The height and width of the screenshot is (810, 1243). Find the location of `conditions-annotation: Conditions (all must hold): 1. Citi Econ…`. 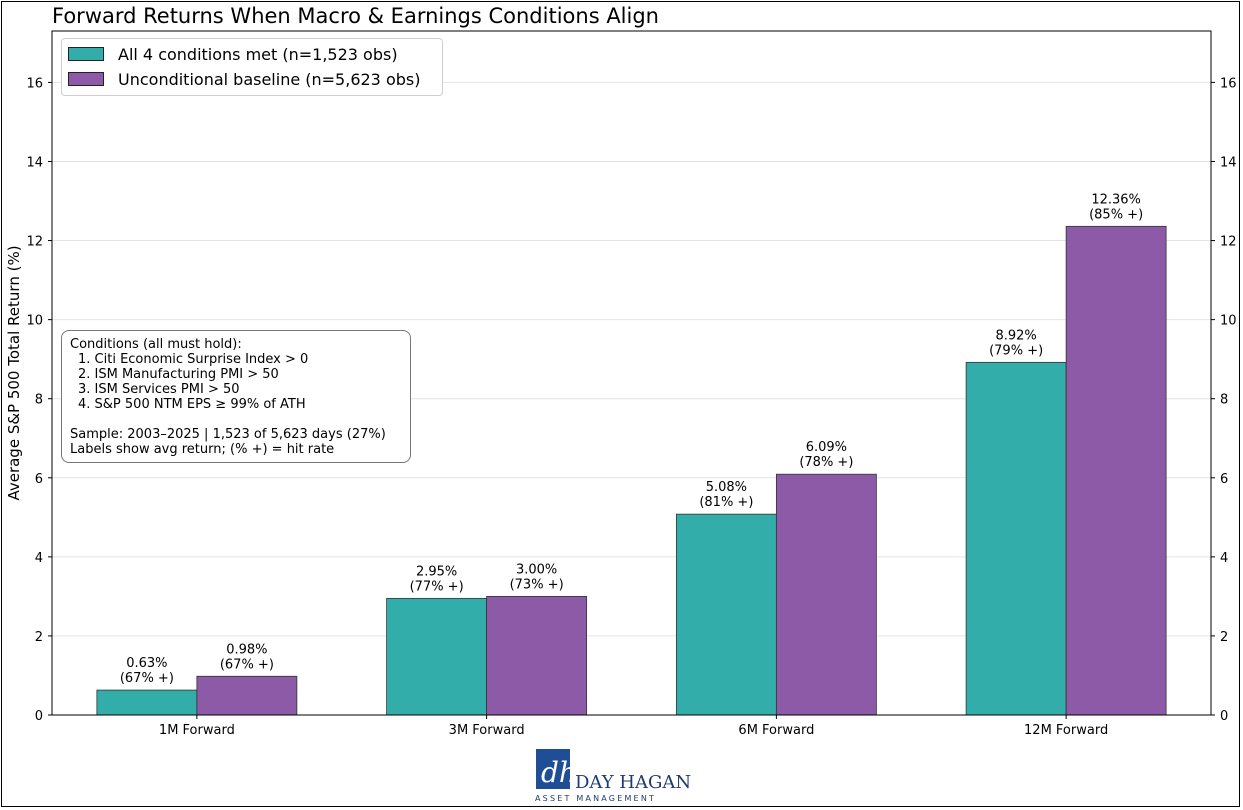

conditions-annotation: Conditions (all must hold): 1. Citi Econ… is located at coordinates (236, 396).